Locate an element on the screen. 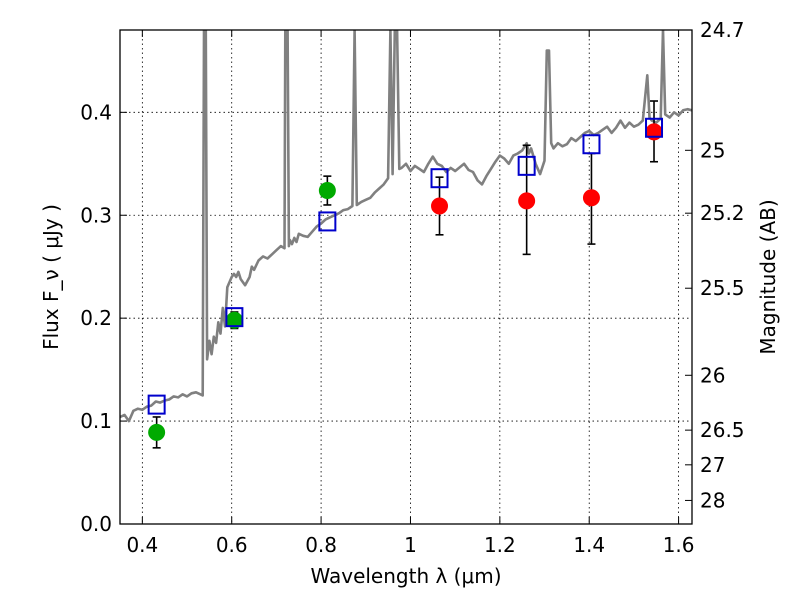  y-tick-label: 0.2 is located at coordinates (96, 318).